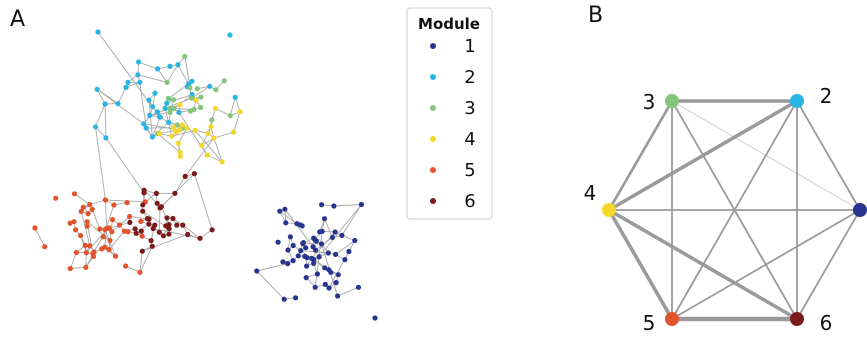 The width and height of the screenshot is (867, 339). I want to click on legend-label-5: 5, so click(469, 170).